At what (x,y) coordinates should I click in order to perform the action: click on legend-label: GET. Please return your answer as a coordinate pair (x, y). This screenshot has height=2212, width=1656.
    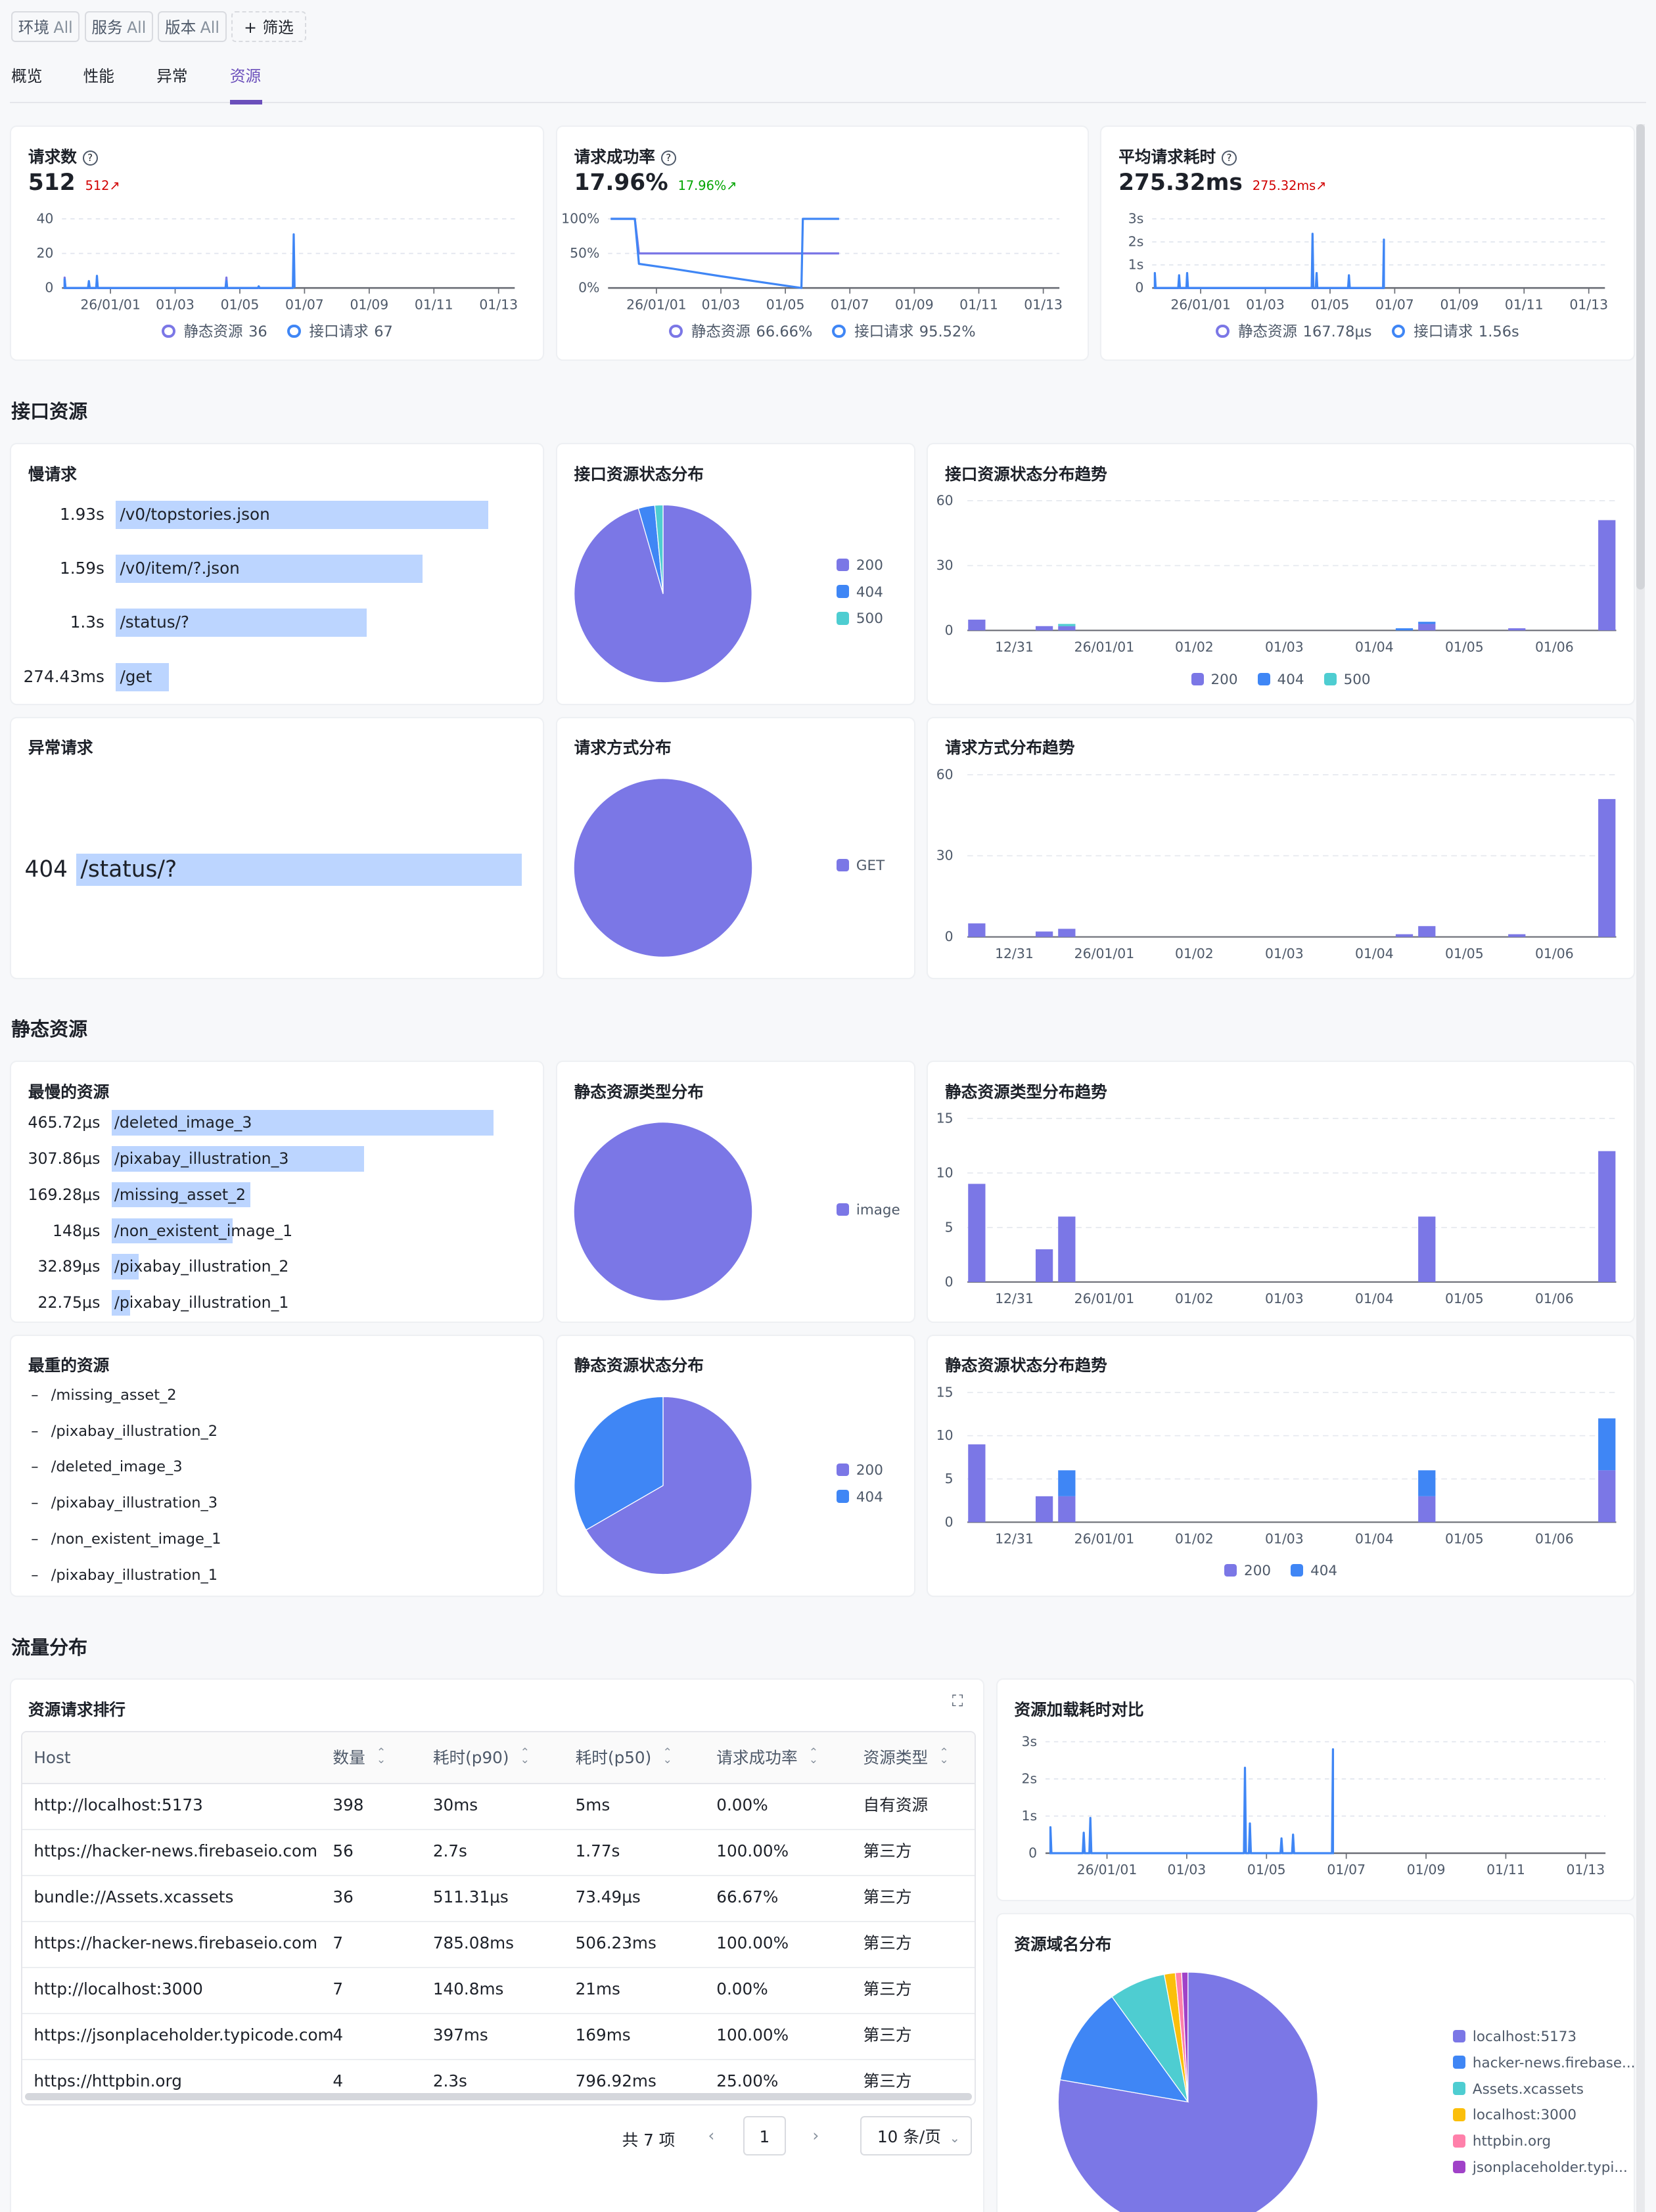
    Looking at the image, I should click on (870, 867).